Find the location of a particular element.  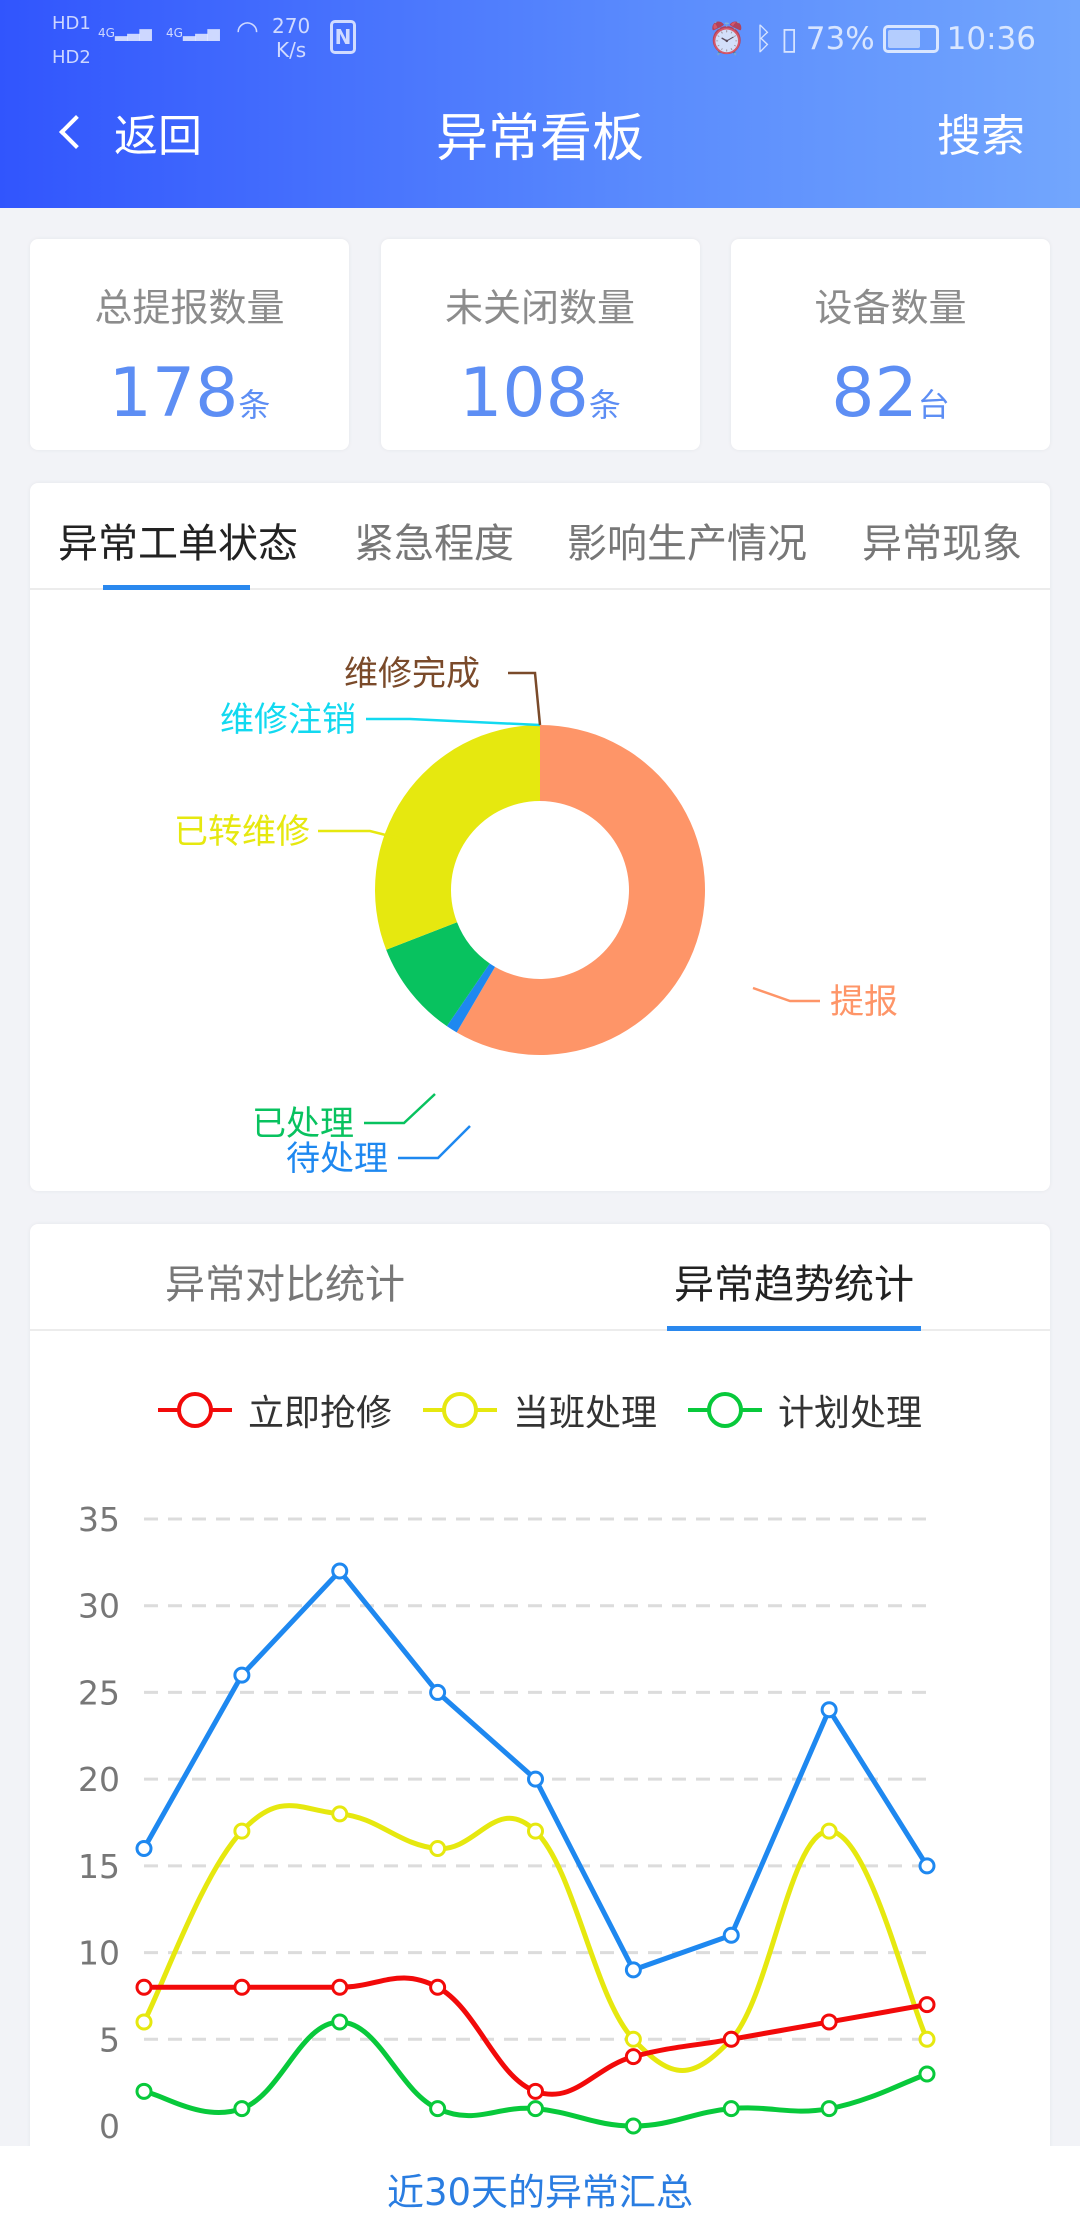

y-tick-label: 5 is located at coordinates (109, 2039).